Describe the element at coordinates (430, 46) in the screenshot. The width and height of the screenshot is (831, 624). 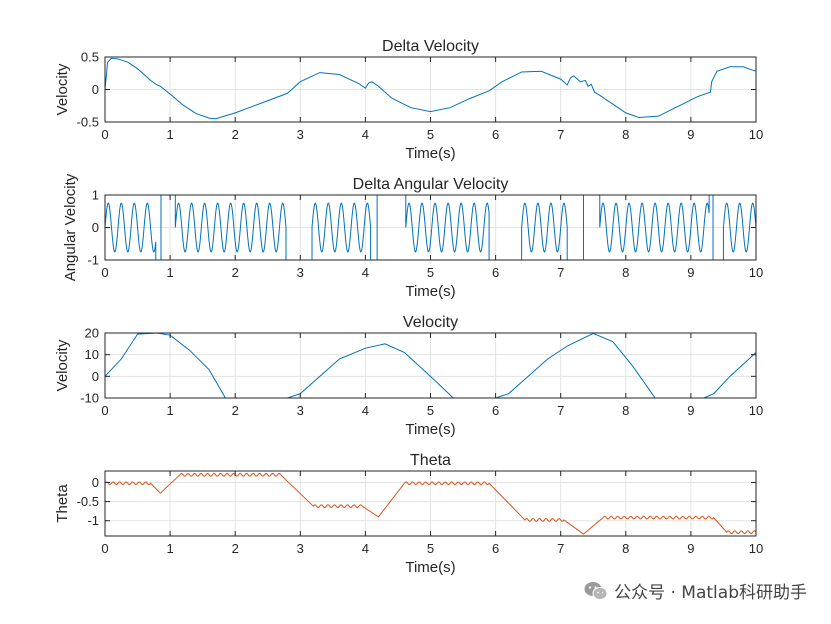
I see `chart-title: Delta Velocity` at that location.